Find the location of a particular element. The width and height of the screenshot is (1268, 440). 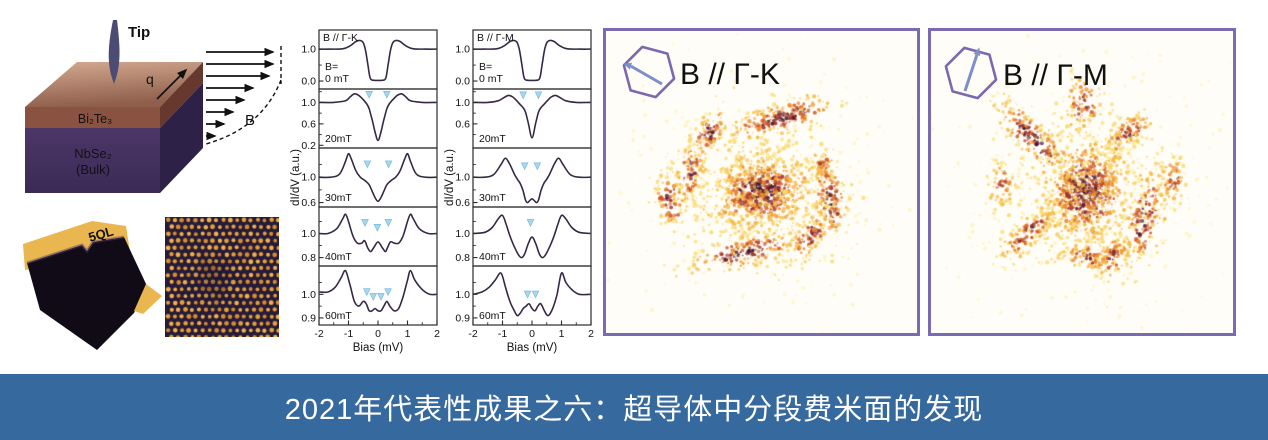

q-label: q is located at coordinates (150, 79).